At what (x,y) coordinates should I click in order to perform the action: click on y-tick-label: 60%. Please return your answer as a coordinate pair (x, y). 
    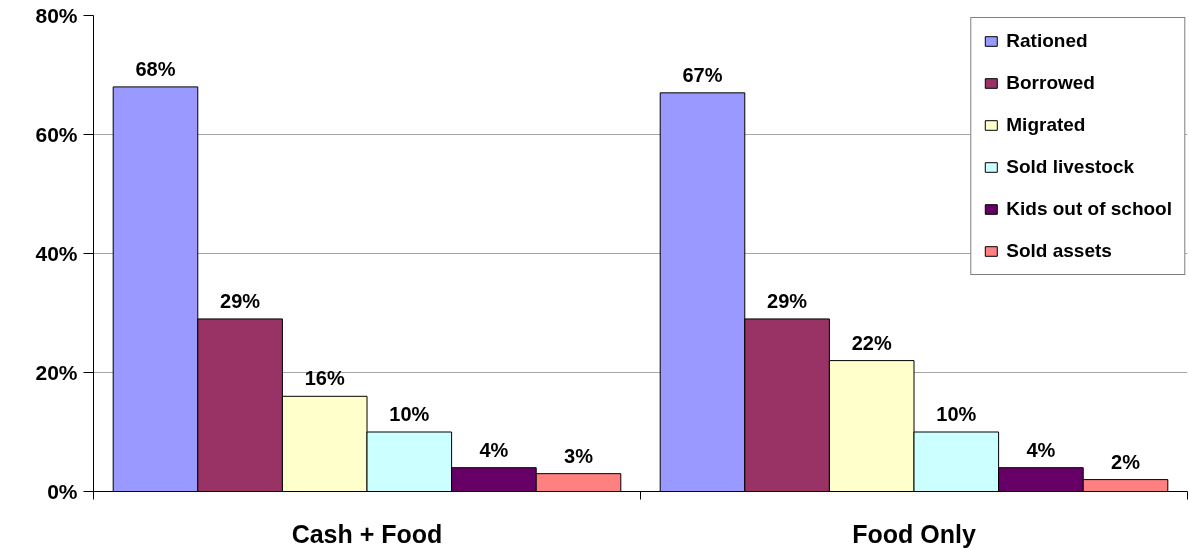
    Looking at the image, I should click on (56, 134).